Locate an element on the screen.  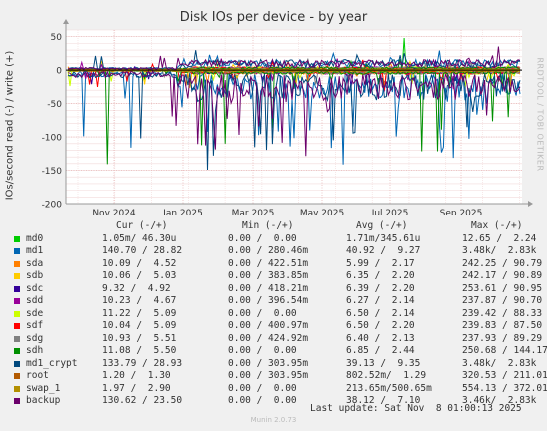
legend-cur-value: 9.32 / 4.92 is located at coordinates (136, 288).